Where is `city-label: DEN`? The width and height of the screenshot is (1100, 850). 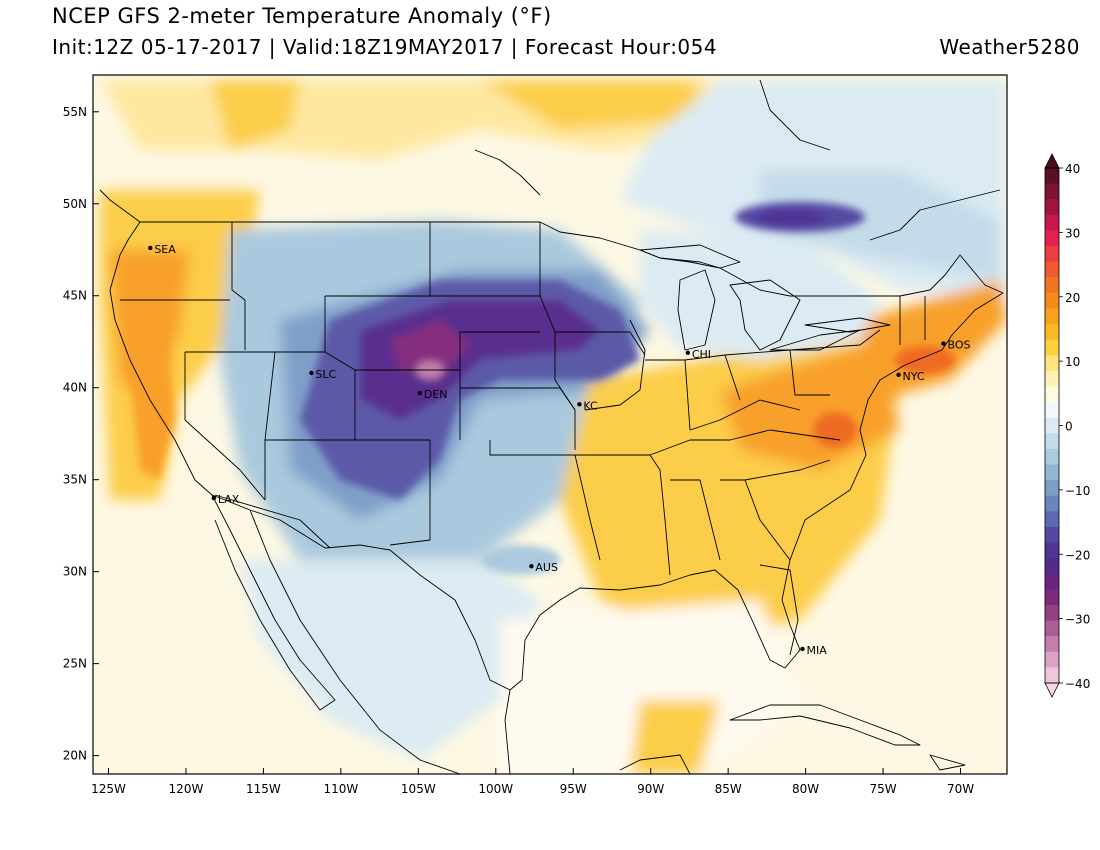 city-label: DEN is located at coordinates (436, 394).